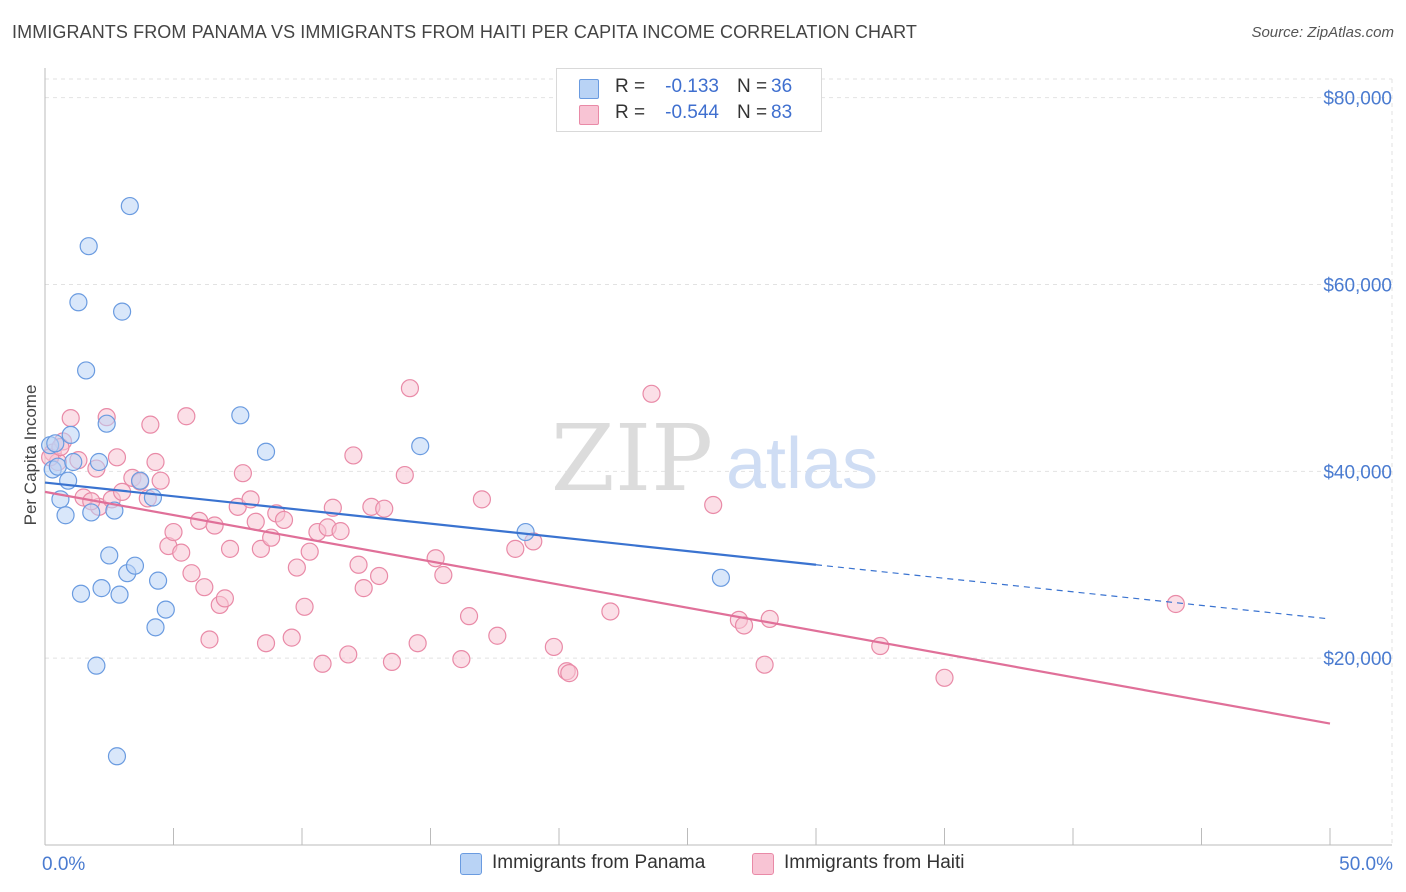  What do you see at coordinates (1357, 472) in the screenshot?
I see `y-tick-label-1: $40,000` at bounding box center [1357, 472].